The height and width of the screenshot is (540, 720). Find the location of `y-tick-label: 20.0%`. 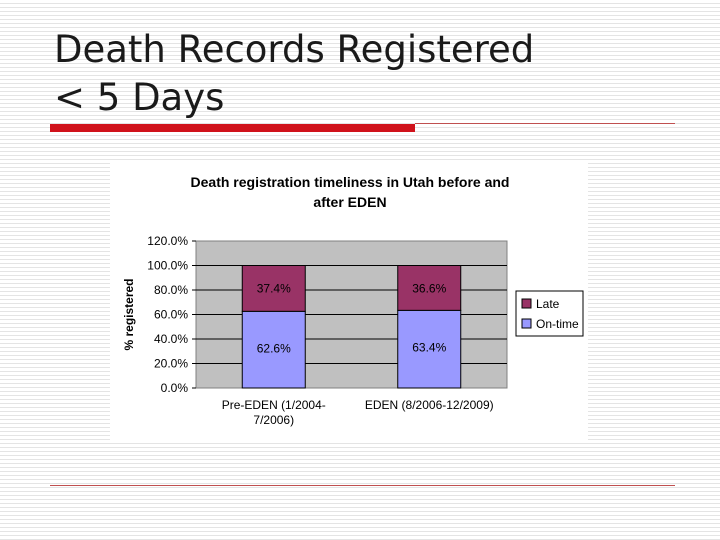

y-tick-label: 20.0% is located at coordinates (171, 364).